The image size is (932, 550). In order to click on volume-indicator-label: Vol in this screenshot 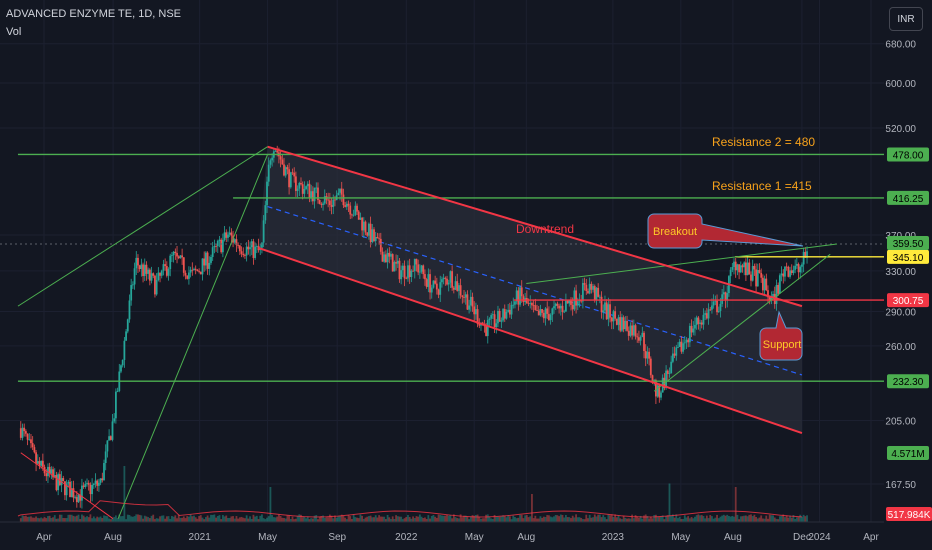, I will do `click(14, 32)`.